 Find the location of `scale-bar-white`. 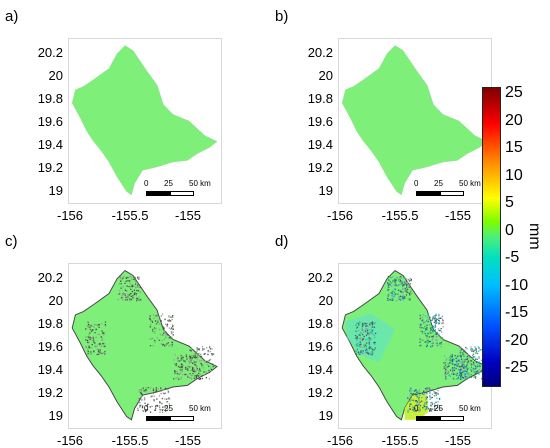

scale-bar-white is located at coordinates (452, 193).